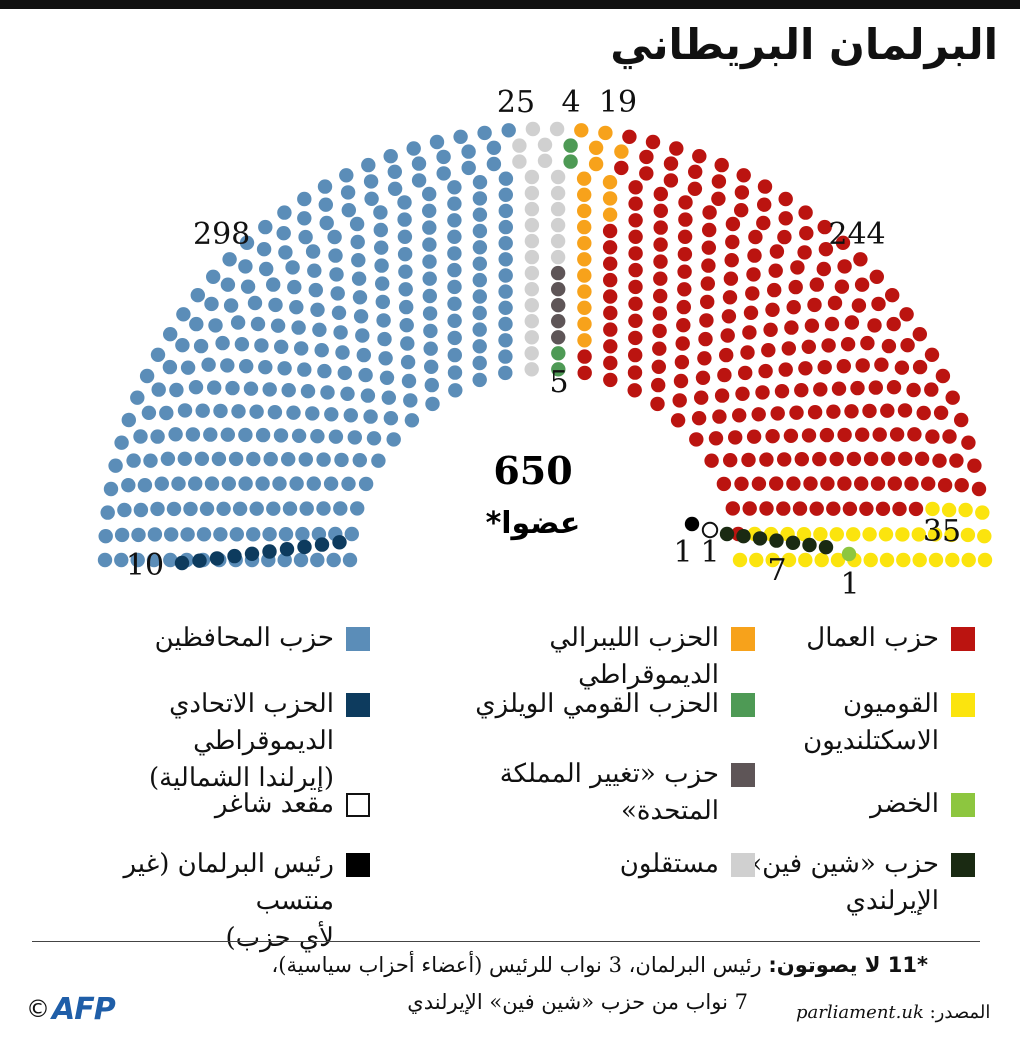  Describe the element at coordinates (963, 805) in the screenshot. I see `swatch-greens` at that location.